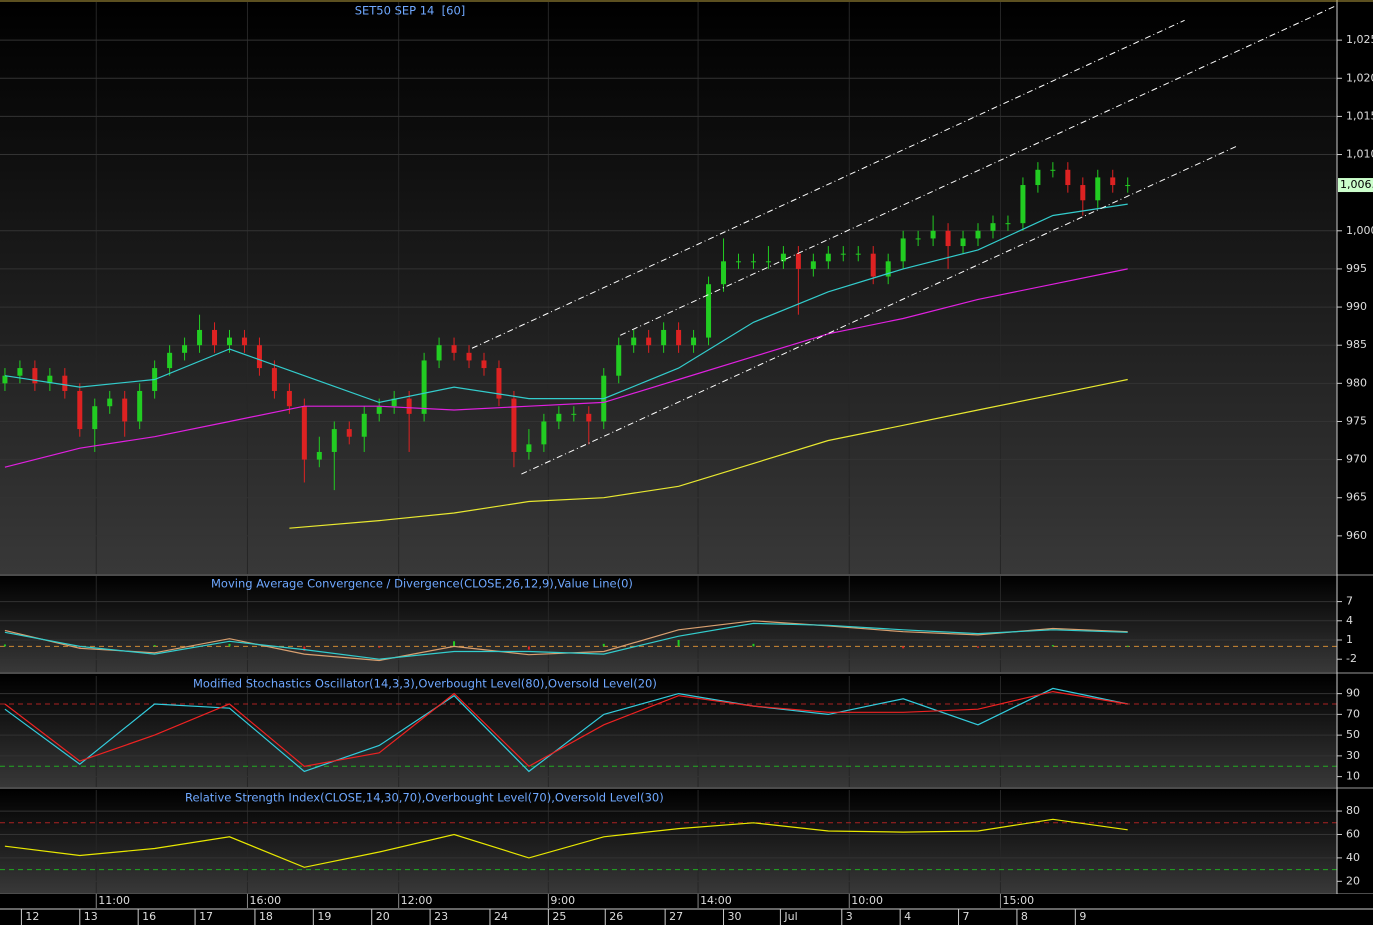  Describe the element at coordinates (867, 900) in the screenshot. I see `x-tick-label: 10:00` at that location.